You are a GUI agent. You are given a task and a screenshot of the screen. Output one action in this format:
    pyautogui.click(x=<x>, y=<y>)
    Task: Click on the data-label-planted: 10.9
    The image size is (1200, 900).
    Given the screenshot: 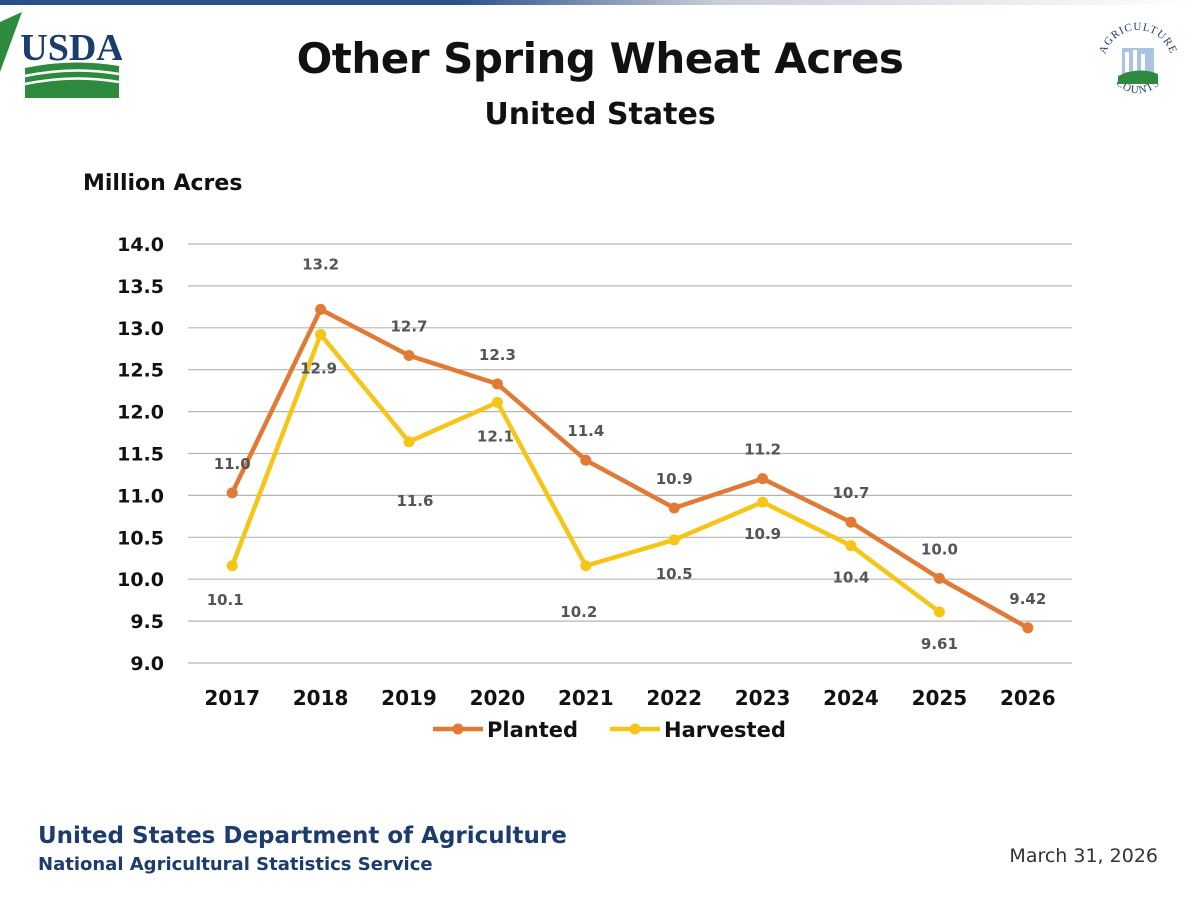 What is the action you would take?
    pyautogui.click(x=674, y=479)
    